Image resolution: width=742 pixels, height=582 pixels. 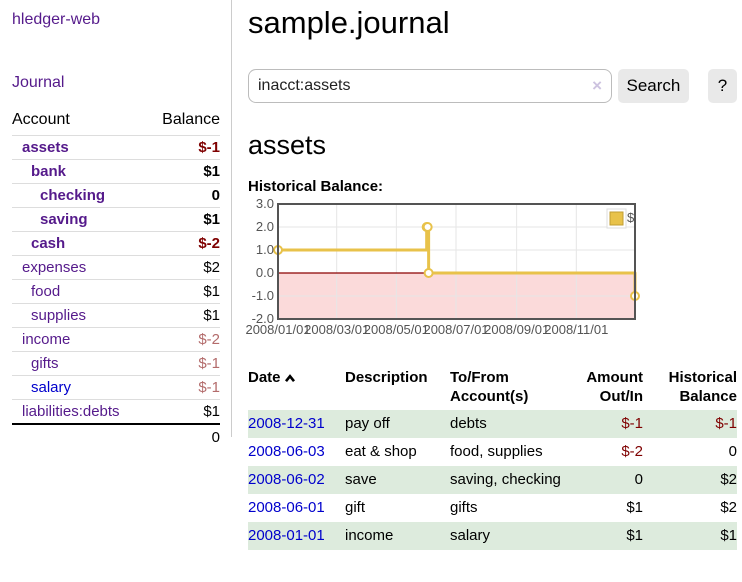 What do you see at coordinates (726, 423) in the screenshot?
I see `register-balance-cell: $-1` at bounding box center [726, 423].